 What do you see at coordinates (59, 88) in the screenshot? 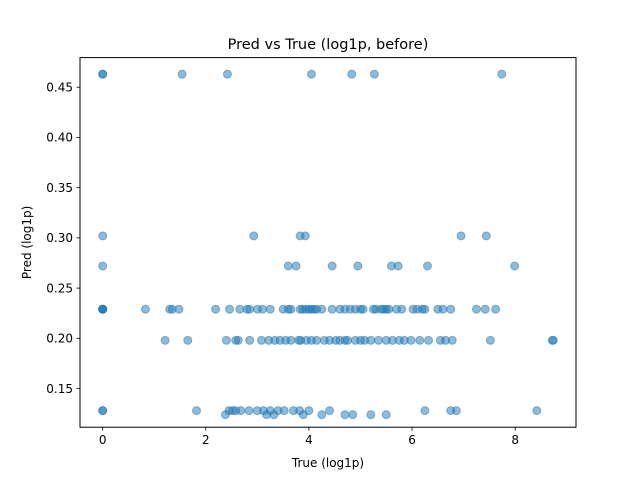
I see `y-tick-label: 0.45` at bounding box center [59, 88].